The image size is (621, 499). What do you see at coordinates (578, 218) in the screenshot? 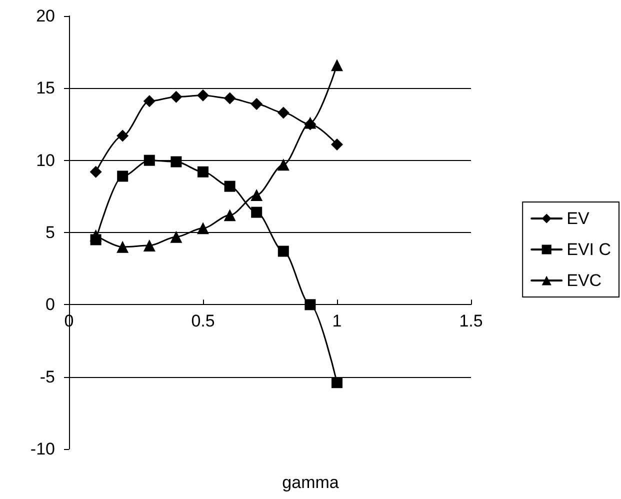
I see `legend-label: EV` at bounding box center [578, 218].